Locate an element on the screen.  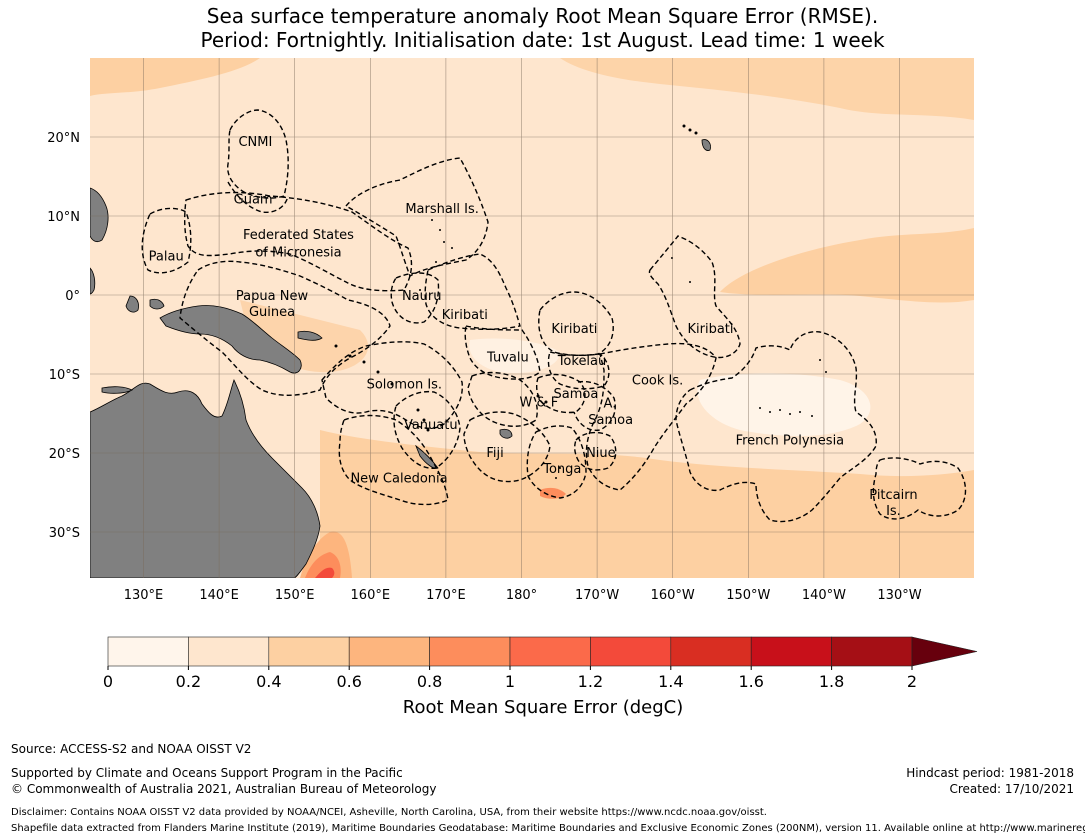
lat-tick-label: 20°S is located at coordinates (64, 454).